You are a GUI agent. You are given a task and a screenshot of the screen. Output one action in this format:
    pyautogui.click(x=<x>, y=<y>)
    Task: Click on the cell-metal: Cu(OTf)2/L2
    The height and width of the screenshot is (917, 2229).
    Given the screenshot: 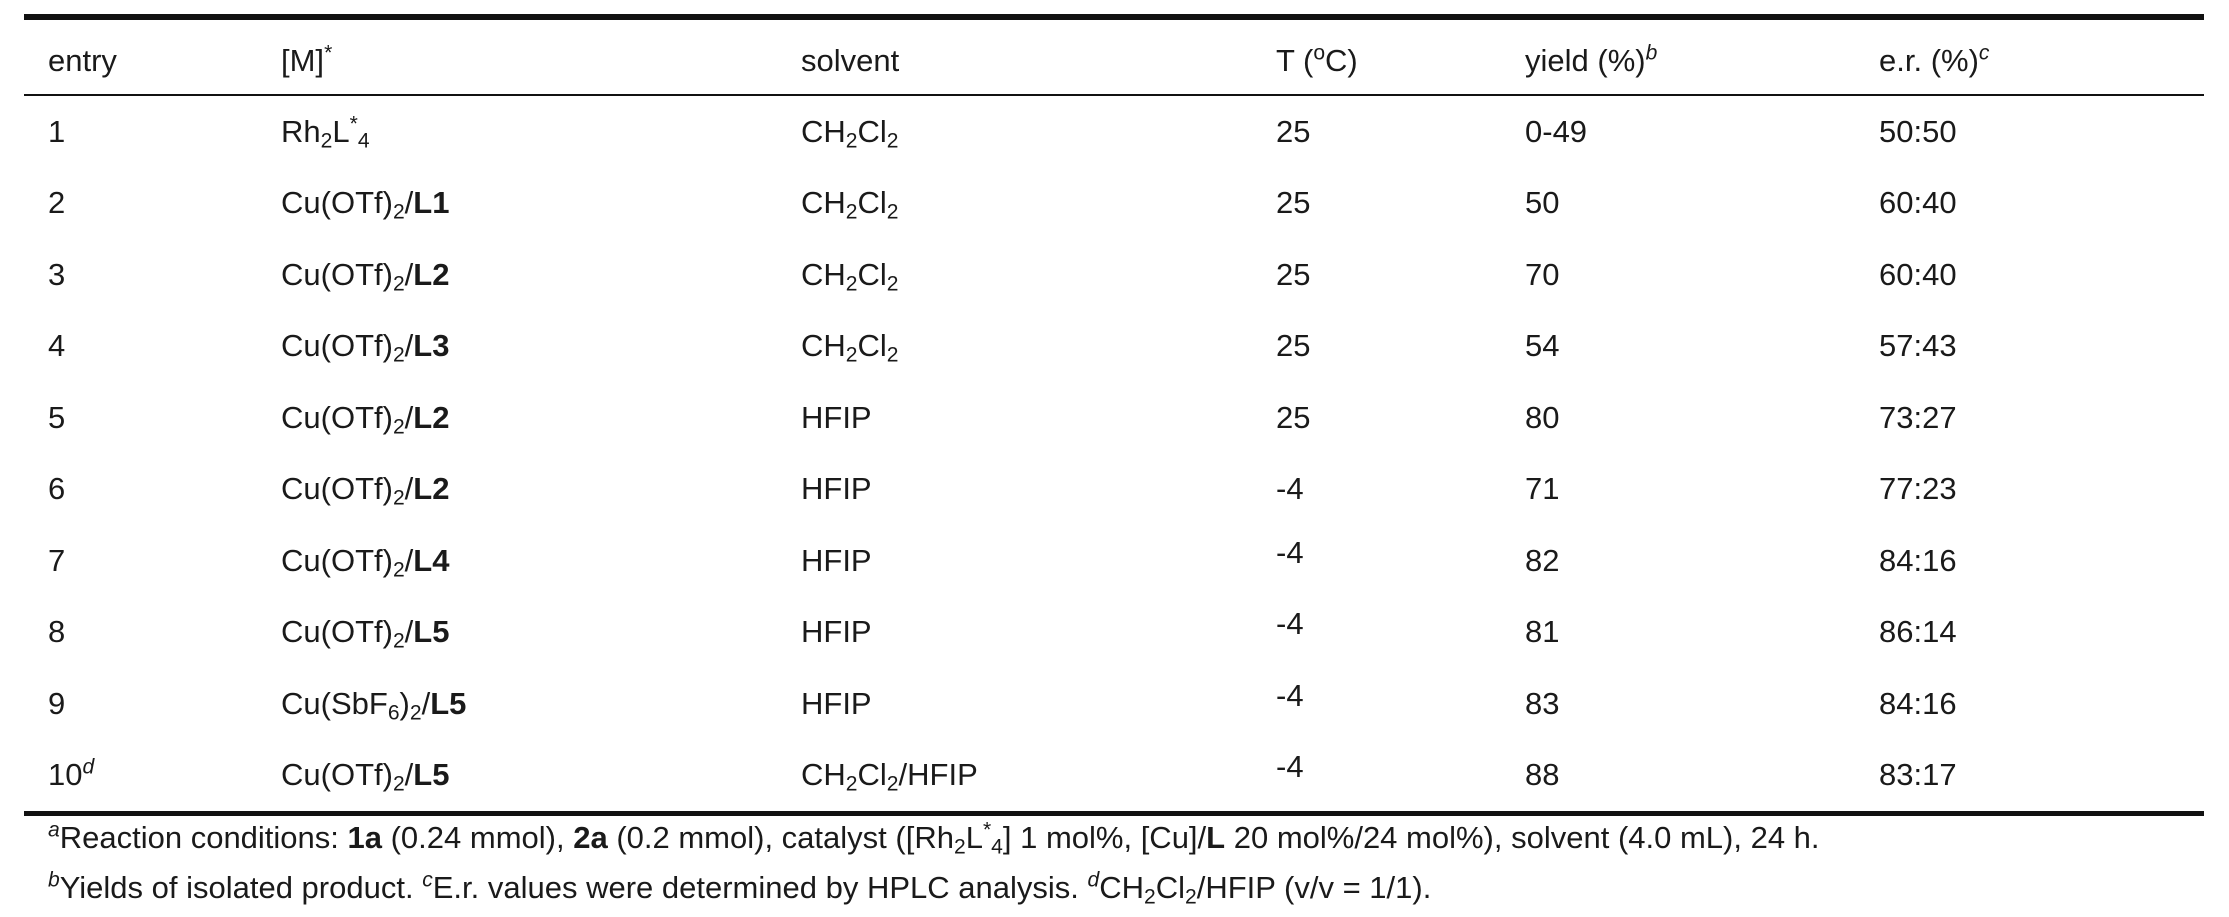 What is the action you would take?
    pyautogui.click(x=541, y=418)
    